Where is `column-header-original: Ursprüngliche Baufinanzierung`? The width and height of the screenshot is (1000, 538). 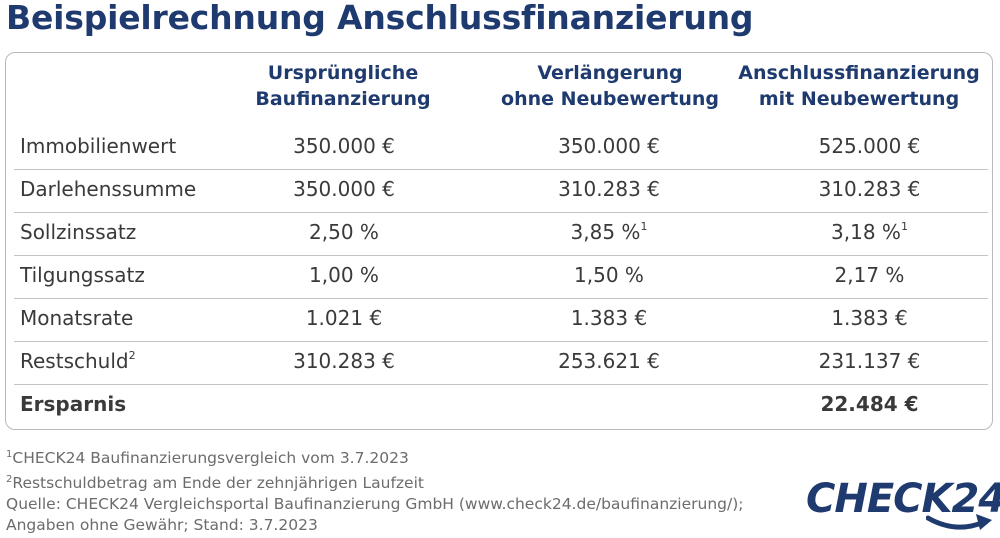 column-header-original: Ursprüngliche Baufinanzierung is located at coordinates (343, 86).